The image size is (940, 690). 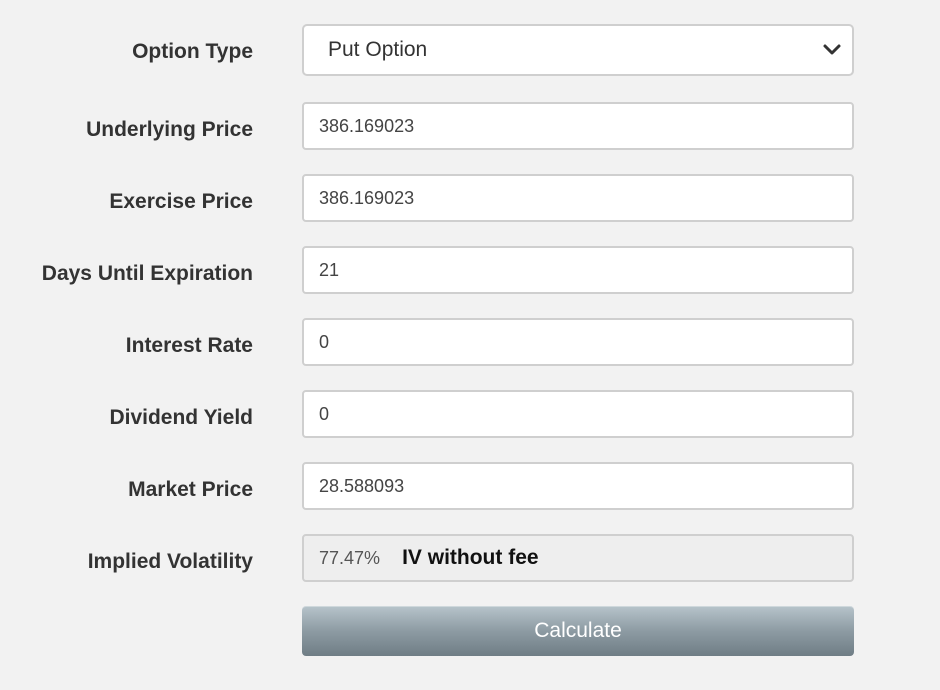 What do you see at coordinates (470, 557) in the screenshot?
I see `implied-volatility-note: IV without fee` at bounding box center [470, 557].